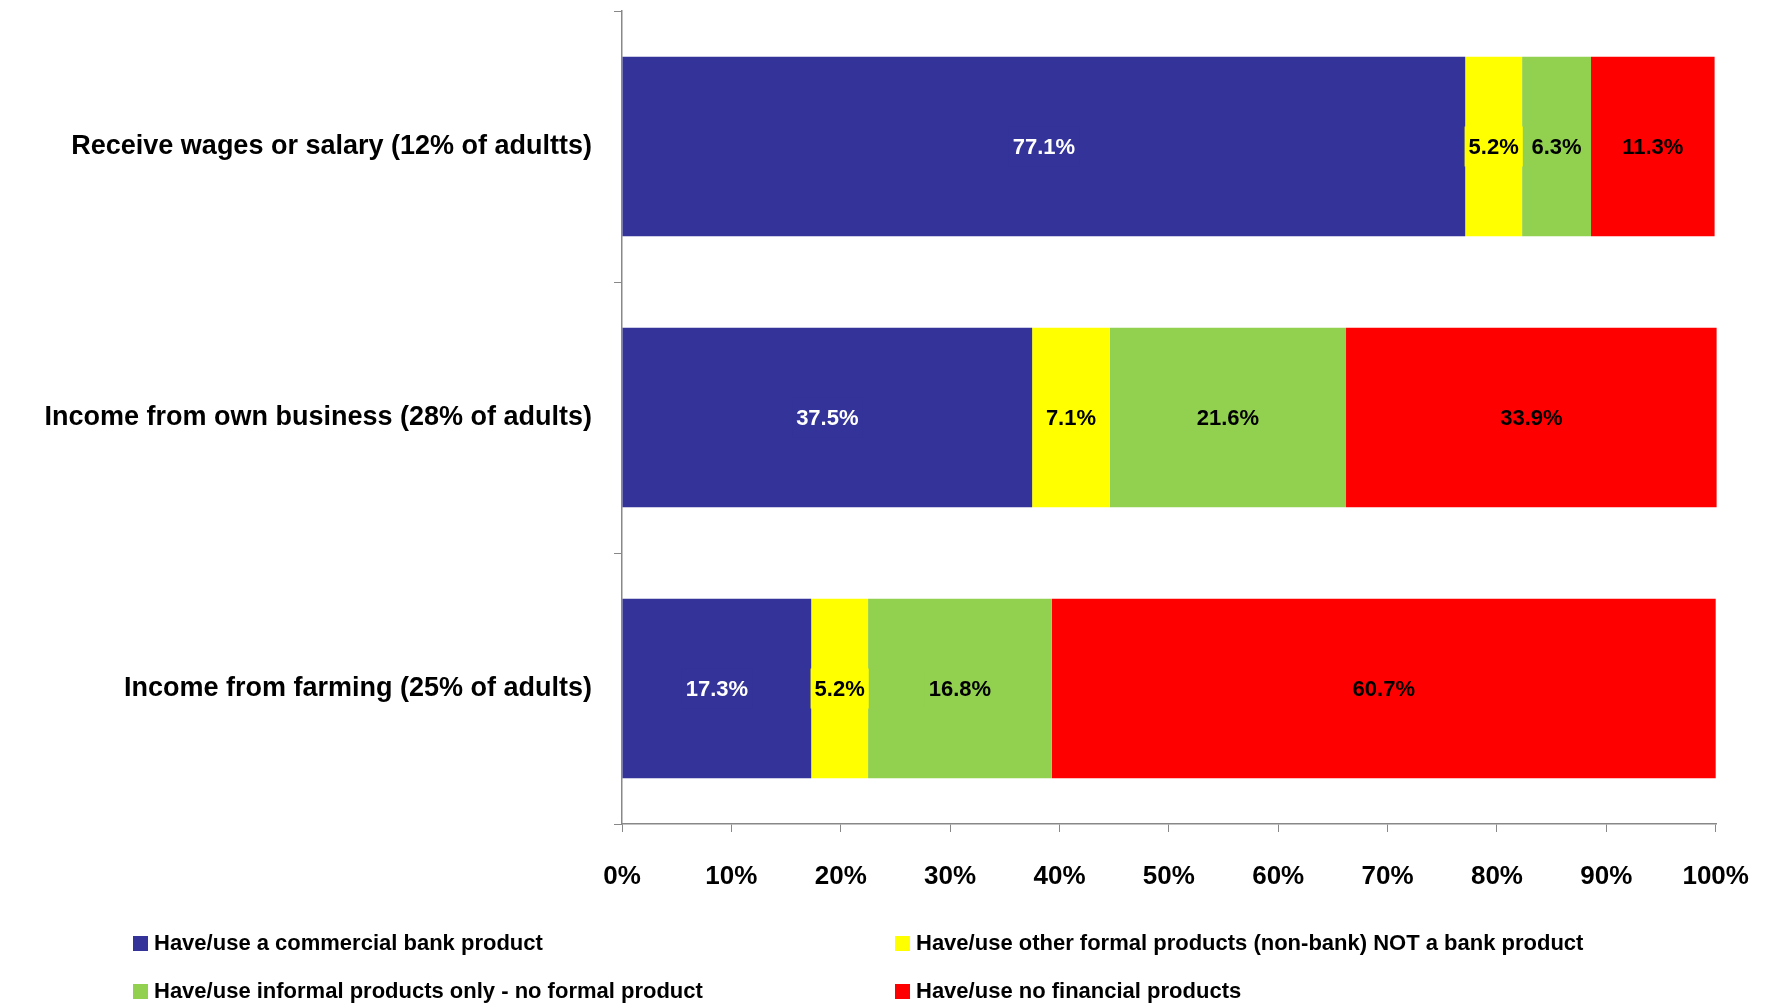 The width and height of the screenshot is (1778, 1008). I want to click on x-tick-label: 30%, so click(950, 874).